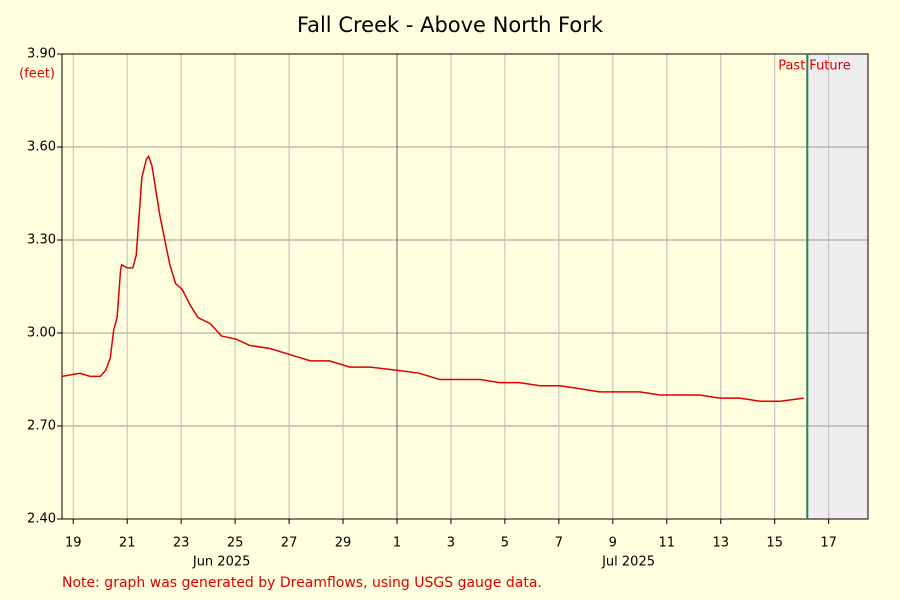  Describe the element at coordinates (559, 543) in the screenshot. I see `x-tick-label: 7` at that location.